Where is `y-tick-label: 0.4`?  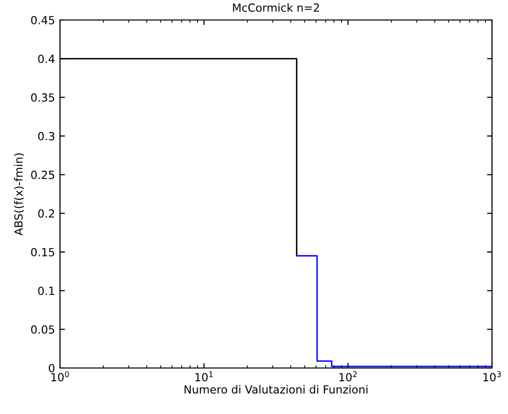 y-tick-label: 0.4 is located at coordinates (46, 59).